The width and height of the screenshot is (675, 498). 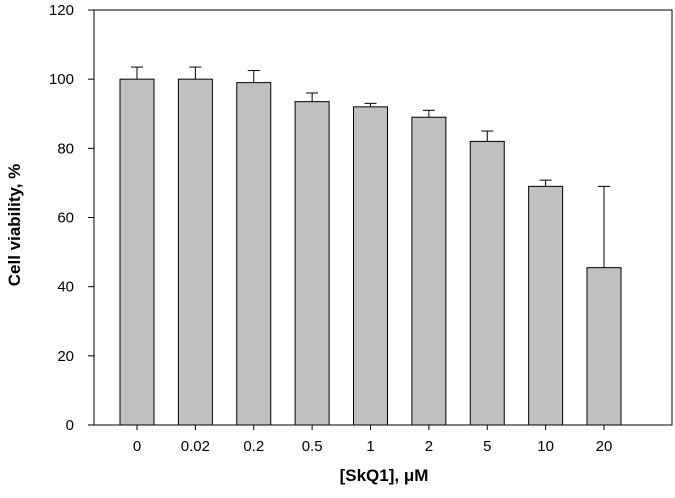 I want to click on y-tick-label: 120, so click(x=61, y=10).